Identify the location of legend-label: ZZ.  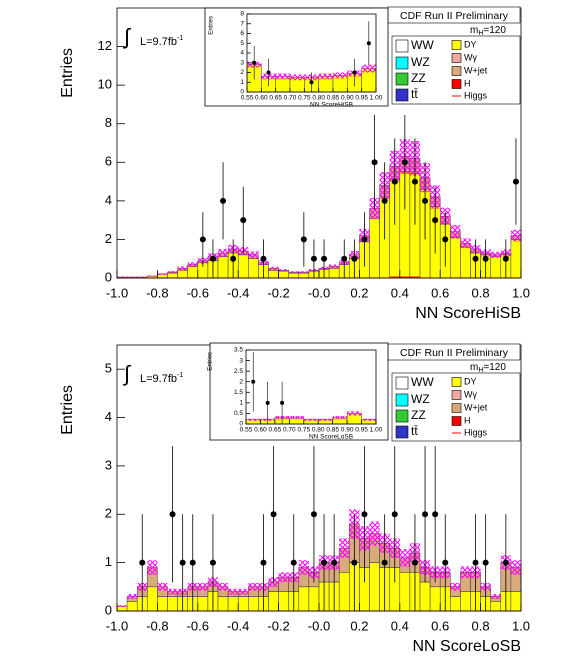
(418, 78).